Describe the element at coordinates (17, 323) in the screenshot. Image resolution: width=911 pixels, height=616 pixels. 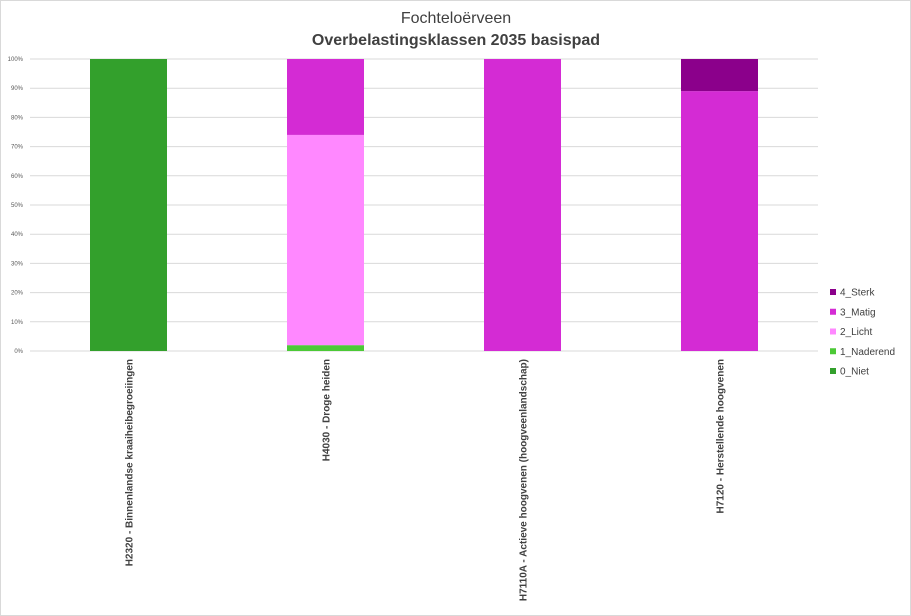
I see `y-tick-label: 10%` at that location.